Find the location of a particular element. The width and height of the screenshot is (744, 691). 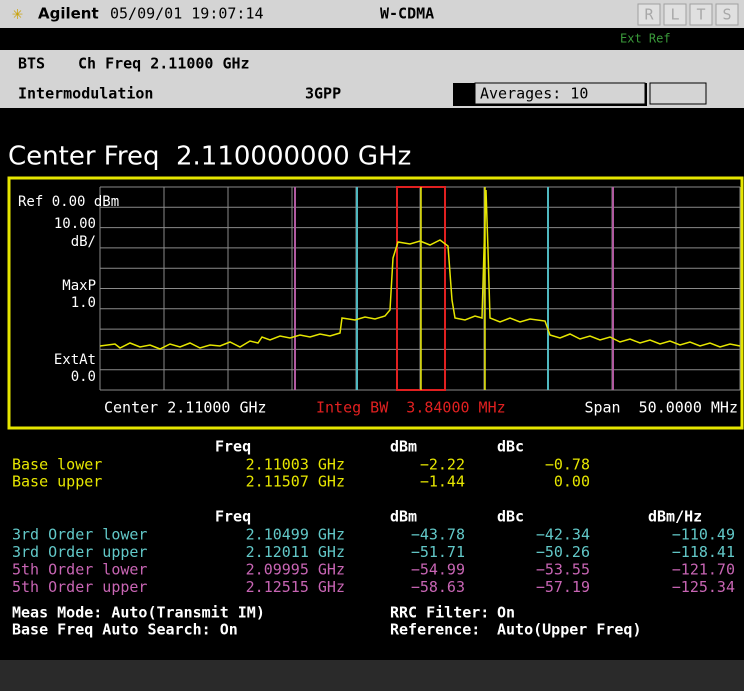

cell: −2.22 is located at coordinates (442, 465).